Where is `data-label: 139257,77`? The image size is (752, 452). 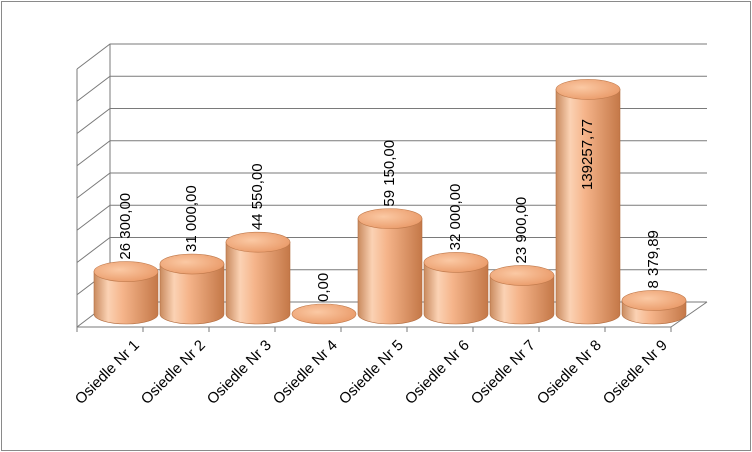 data-label: 139257,77 is located at coordinates (587, 154).